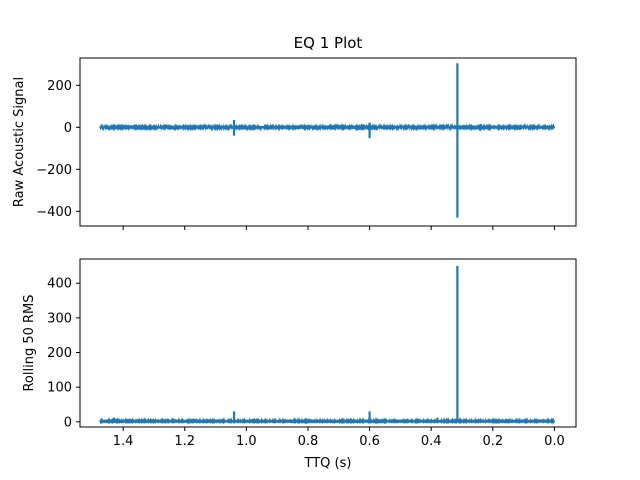 Image resolution: width=640 pixels, height=480 pixels. I want to click on rolling-rms-y-ticks: 400 300 200 100 0, so click(63, 353).